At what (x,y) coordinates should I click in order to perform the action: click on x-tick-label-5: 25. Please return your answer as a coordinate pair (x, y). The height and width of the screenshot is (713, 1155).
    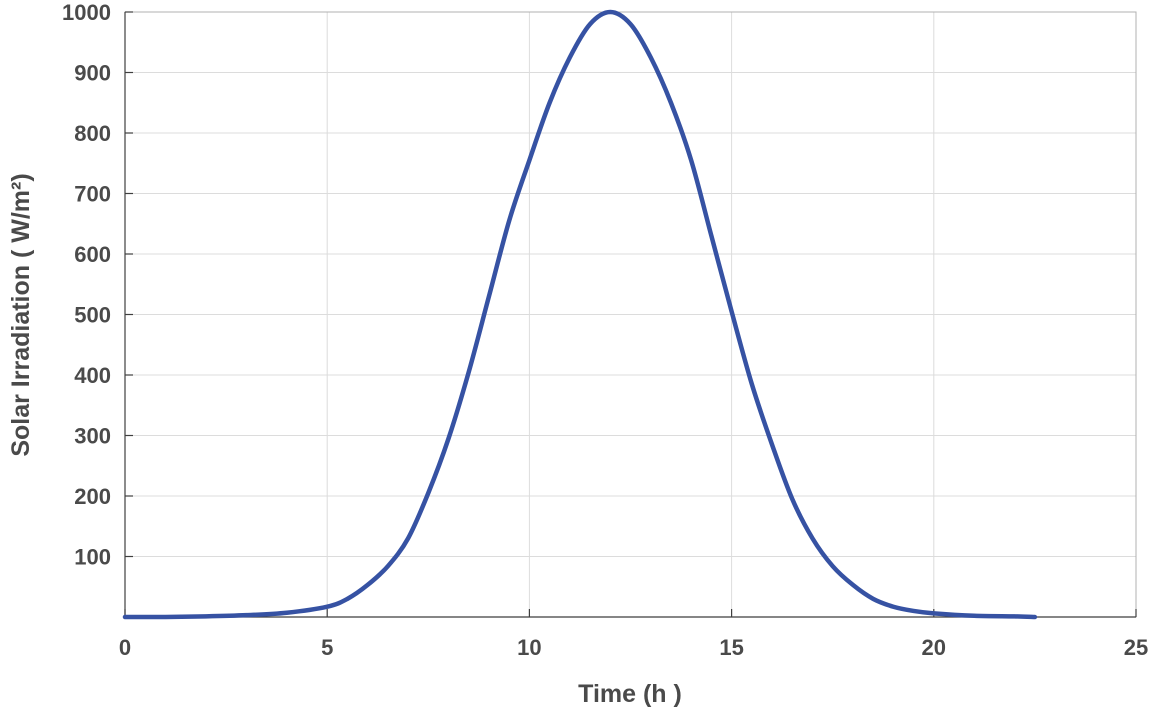
    Looking at the image, I should click on (1136, 647).